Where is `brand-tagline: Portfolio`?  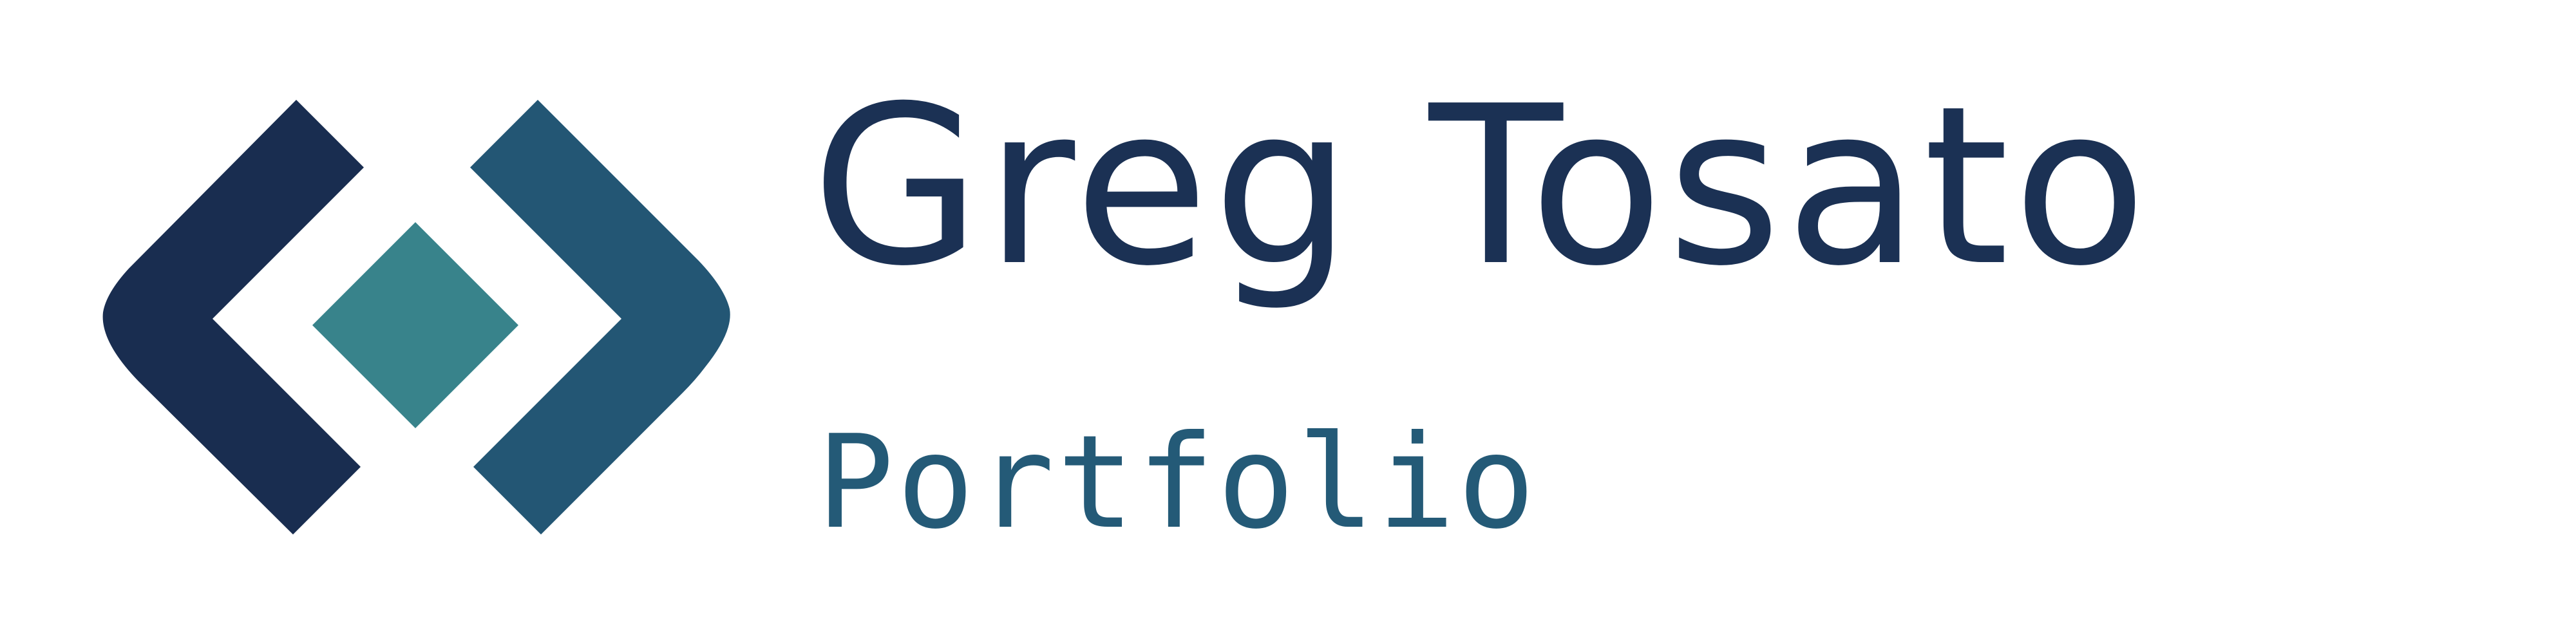
brand-tagline: Portfolio is located at coordinates (1177, 483).